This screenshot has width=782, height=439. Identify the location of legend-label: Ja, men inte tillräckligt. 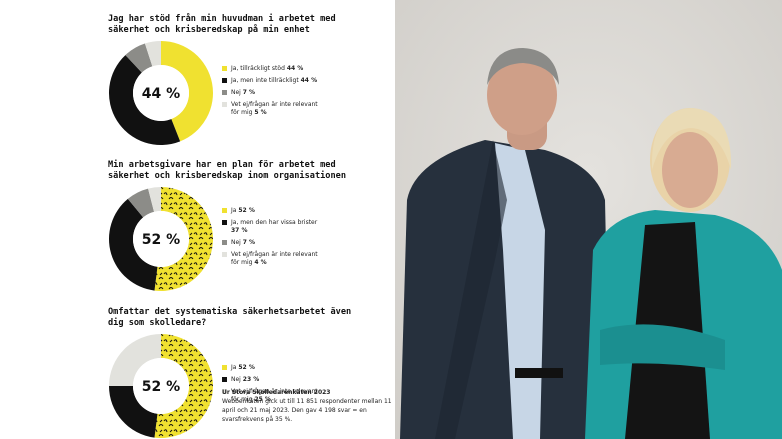
(265, 80).